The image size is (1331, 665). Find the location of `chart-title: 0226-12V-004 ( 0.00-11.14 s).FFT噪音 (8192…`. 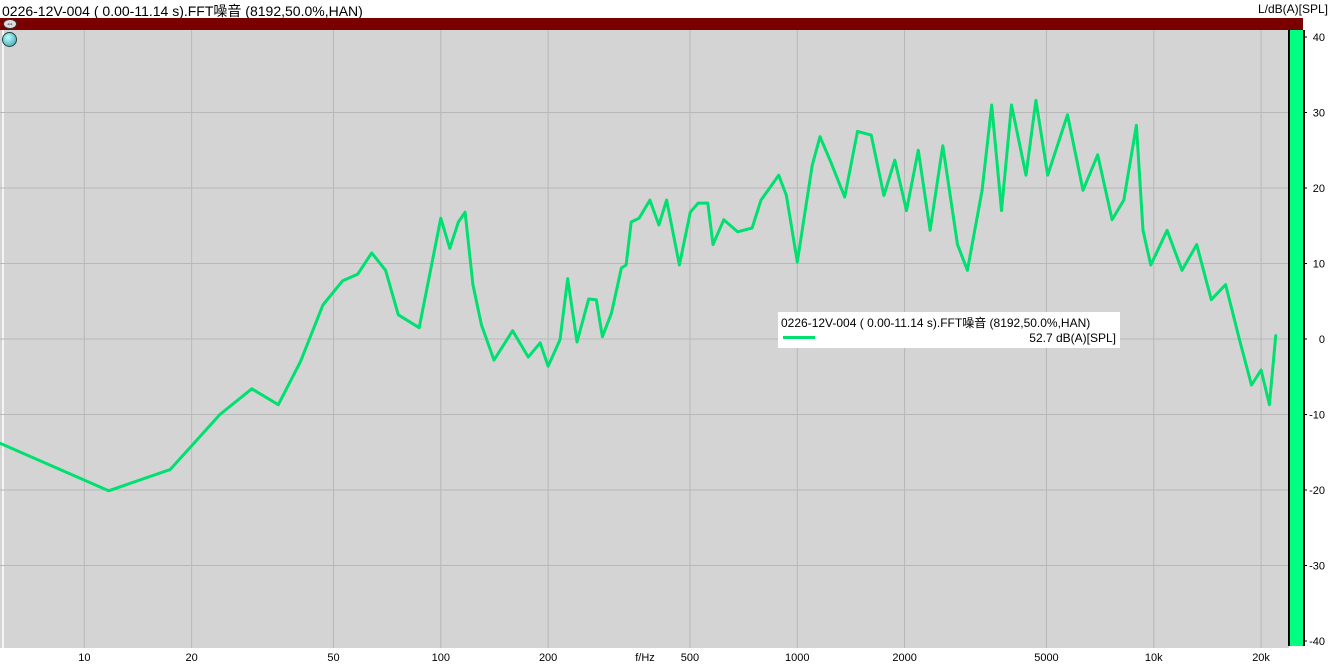

chart-title: 0226-12V-004 ( 0.00-11.14 s).FFT噪音 (8192… is located at coordinates (182, 11).